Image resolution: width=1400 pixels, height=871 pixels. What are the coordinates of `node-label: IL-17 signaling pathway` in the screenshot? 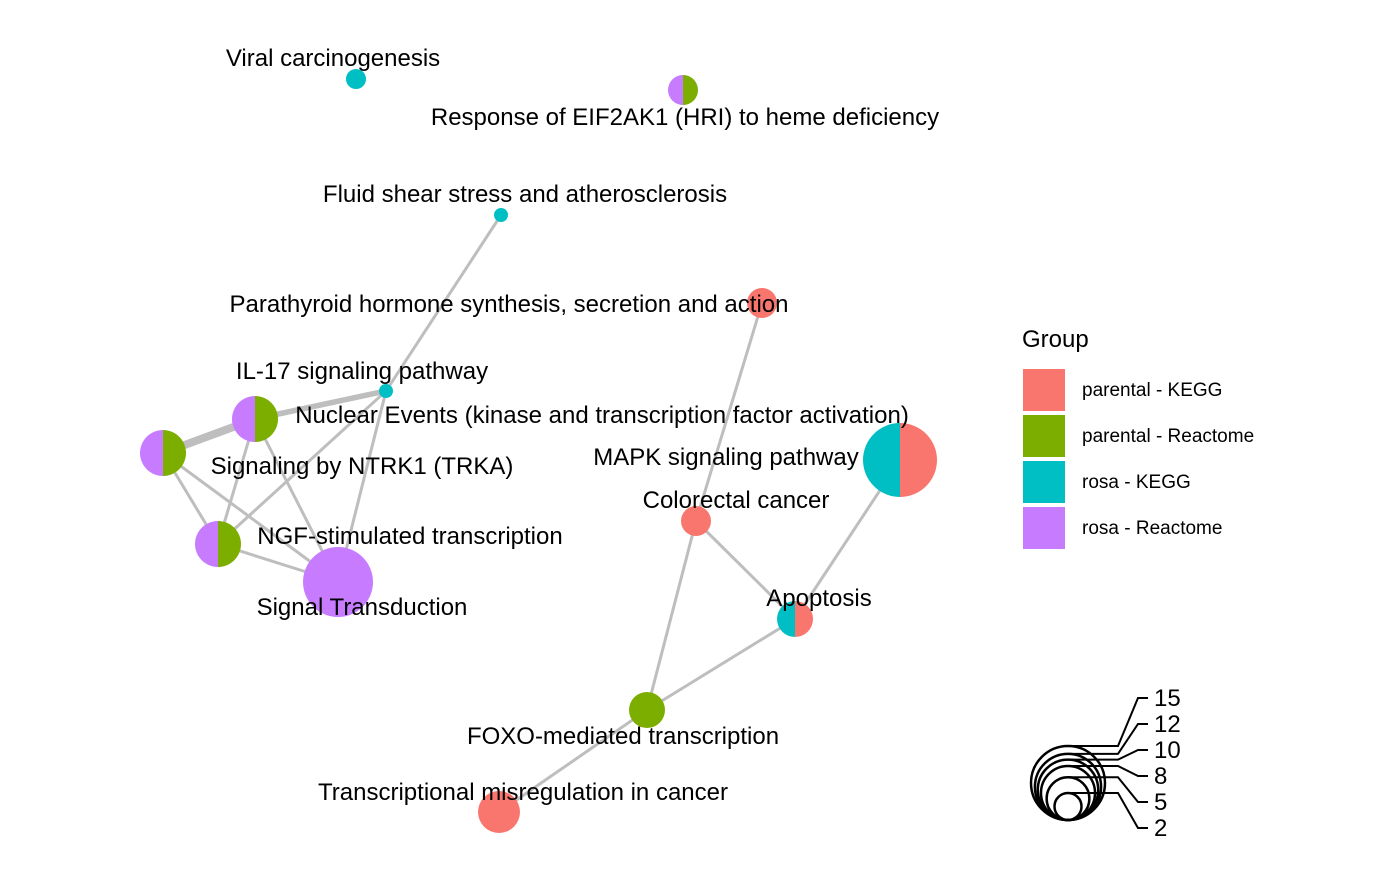 It's located at (362, 371).